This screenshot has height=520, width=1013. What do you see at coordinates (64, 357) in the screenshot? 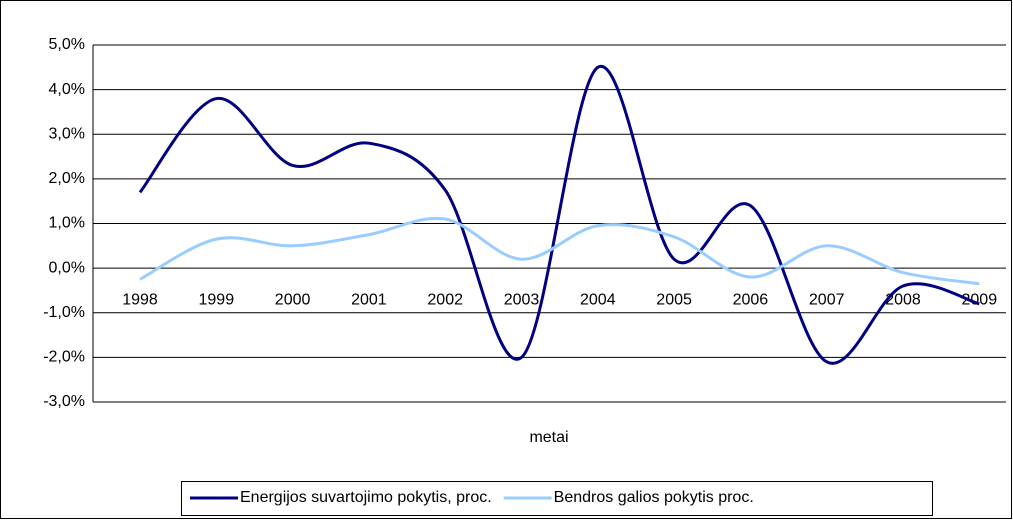
I see `y-tick-label: -2,0%` at bounding box center [64, 357].